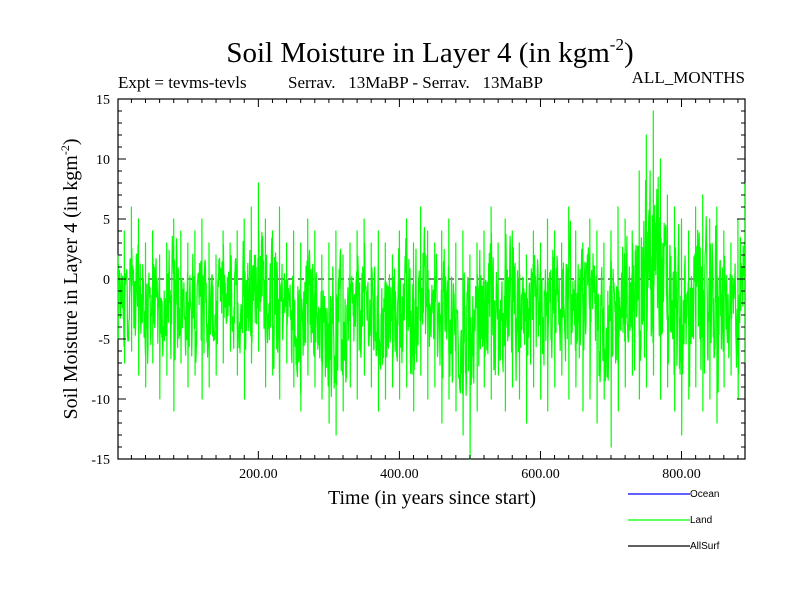 The height and width of the screenshot is (600, 800). I want to click on y-tick-label: -15, so click(100, 460).